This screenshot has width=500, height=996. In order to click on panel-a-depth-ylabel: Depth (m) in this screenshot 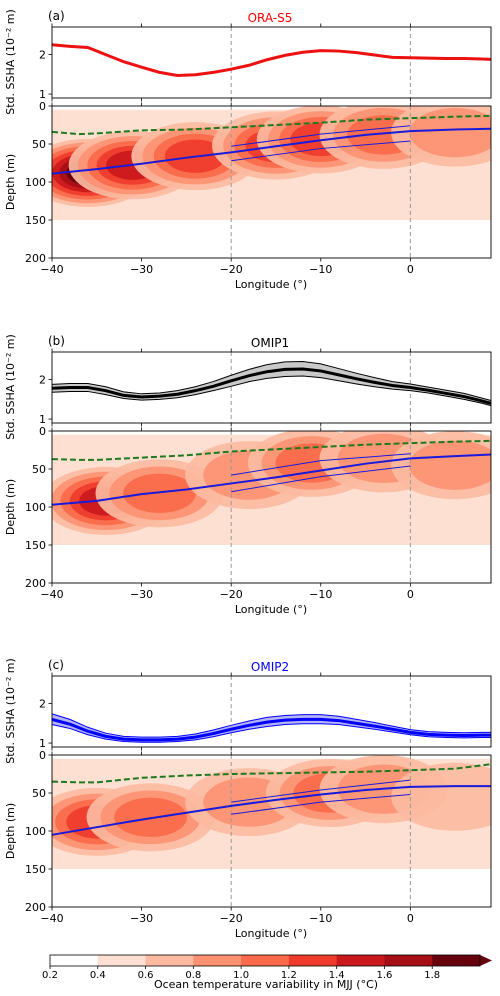, I will do `click(10, 182)`.